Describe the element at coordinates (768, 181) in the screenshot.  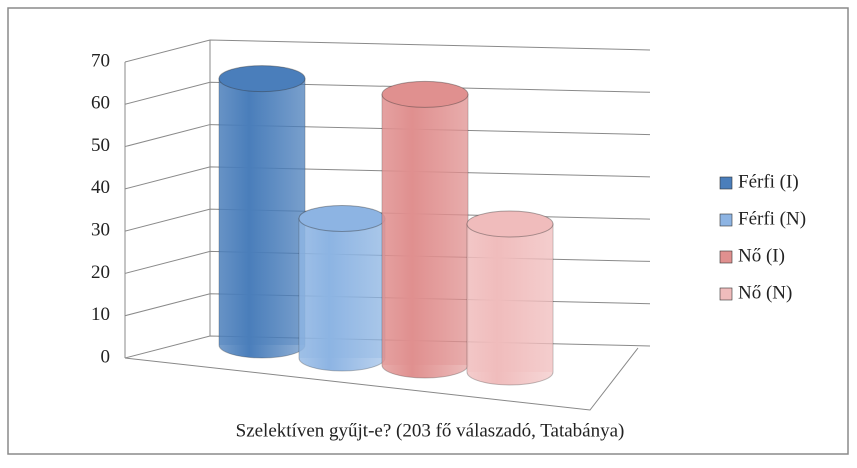
I see `legend-label: Férfi (I)` at that location.